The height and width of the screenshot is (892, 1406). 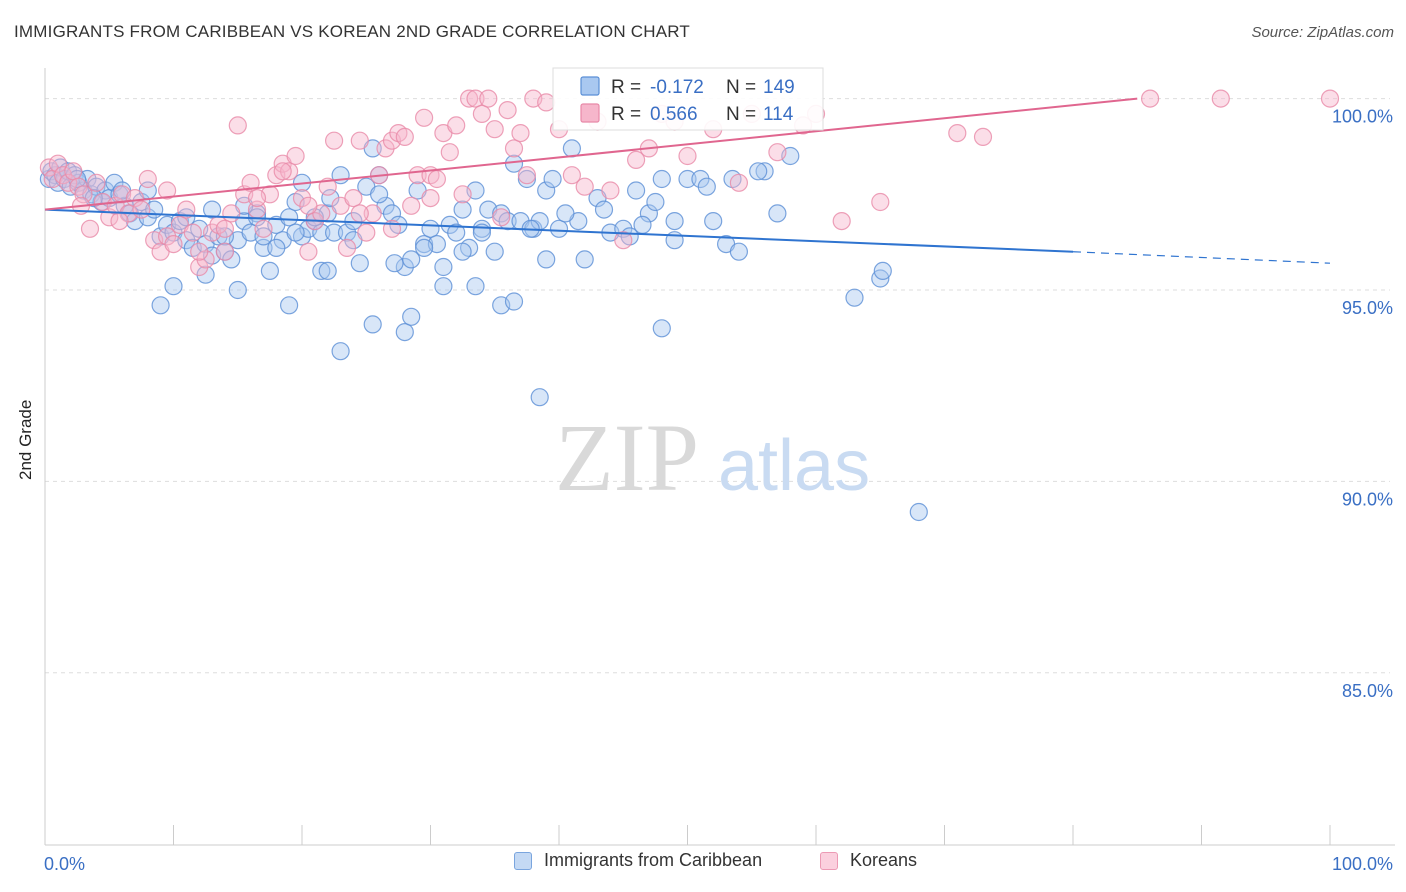 I want to click on legend-item-caribbean: Immigrants from Caribbean, so click(x=638, y=860).